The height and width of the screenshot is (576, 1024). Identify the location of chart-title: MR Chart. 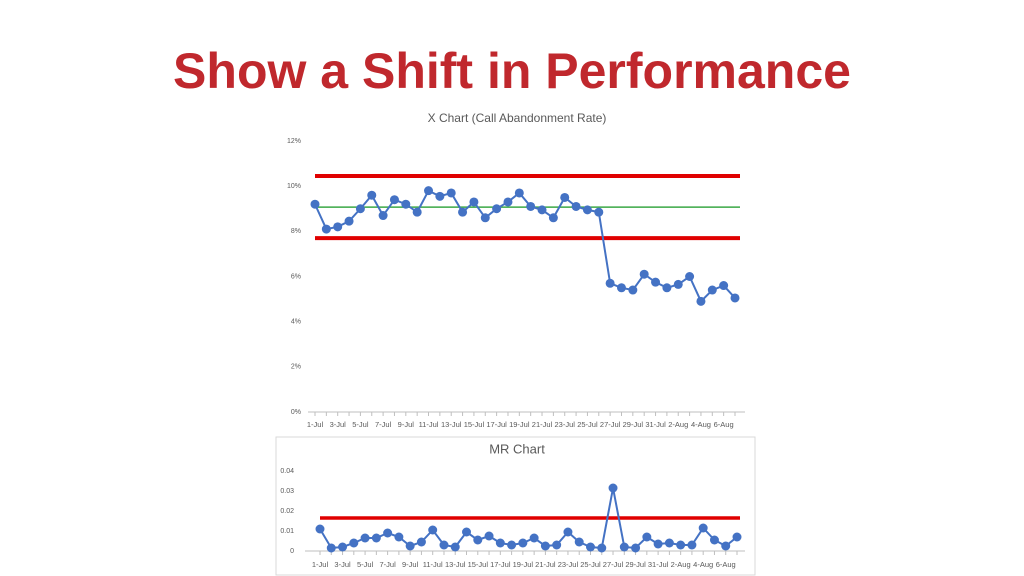
(517, 448).